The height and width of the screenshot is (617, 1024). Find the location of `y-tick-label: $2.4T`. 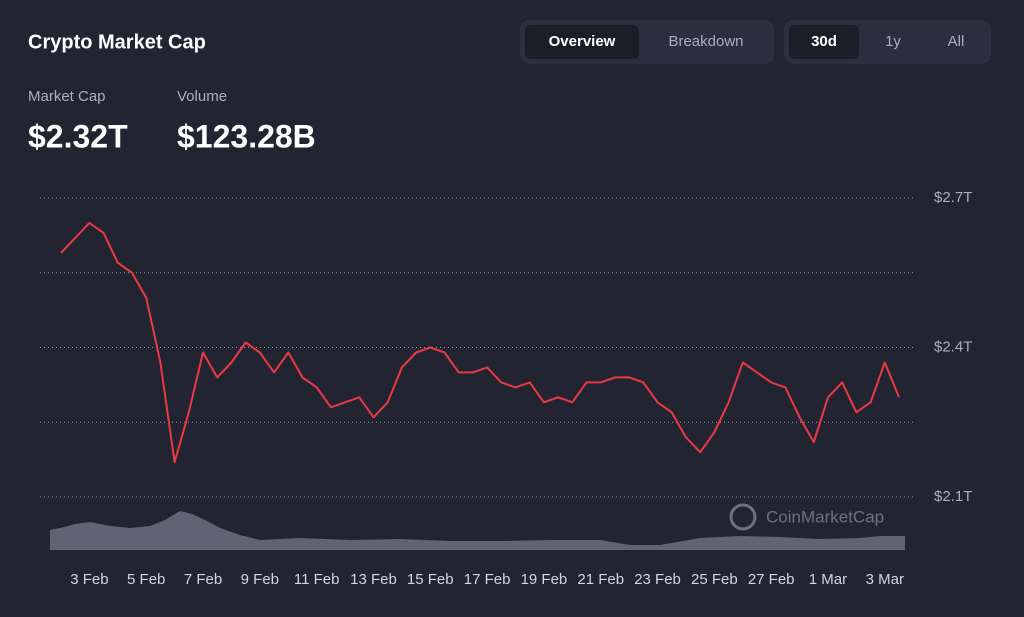

y-tick-label: $2.4T is located at coordinates (953, 346).